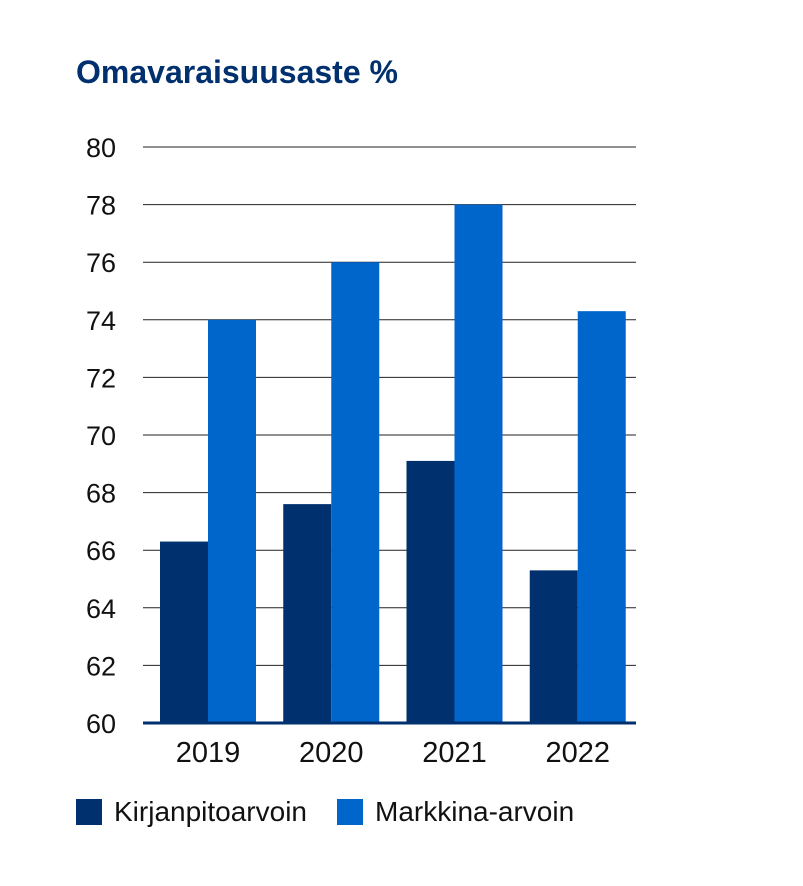 The height and width of the screenshot is (886, 803). I want to click on x-tick-label: 2019, so click(208, 753).